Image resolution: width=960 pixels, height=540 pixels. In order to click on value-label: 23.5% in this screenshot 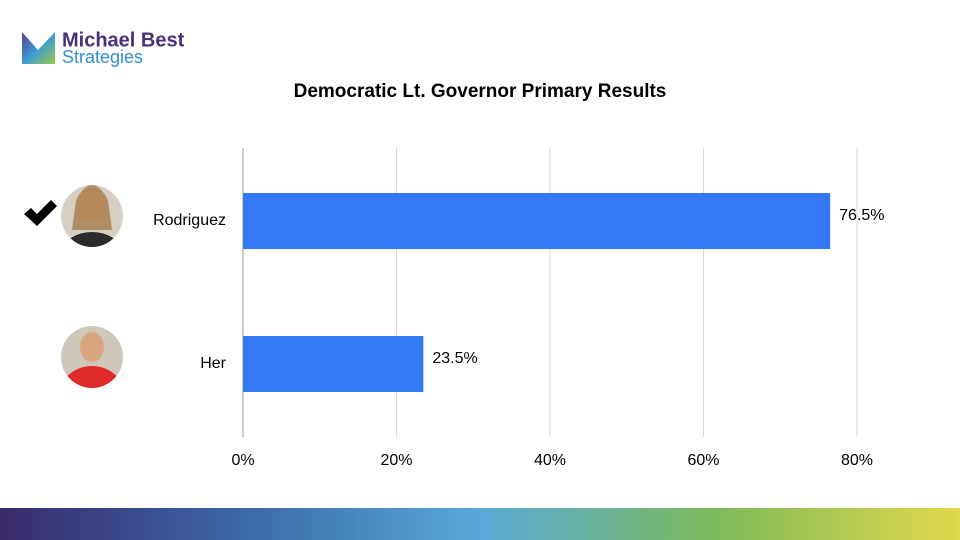, I will do `click(454, 358)`.